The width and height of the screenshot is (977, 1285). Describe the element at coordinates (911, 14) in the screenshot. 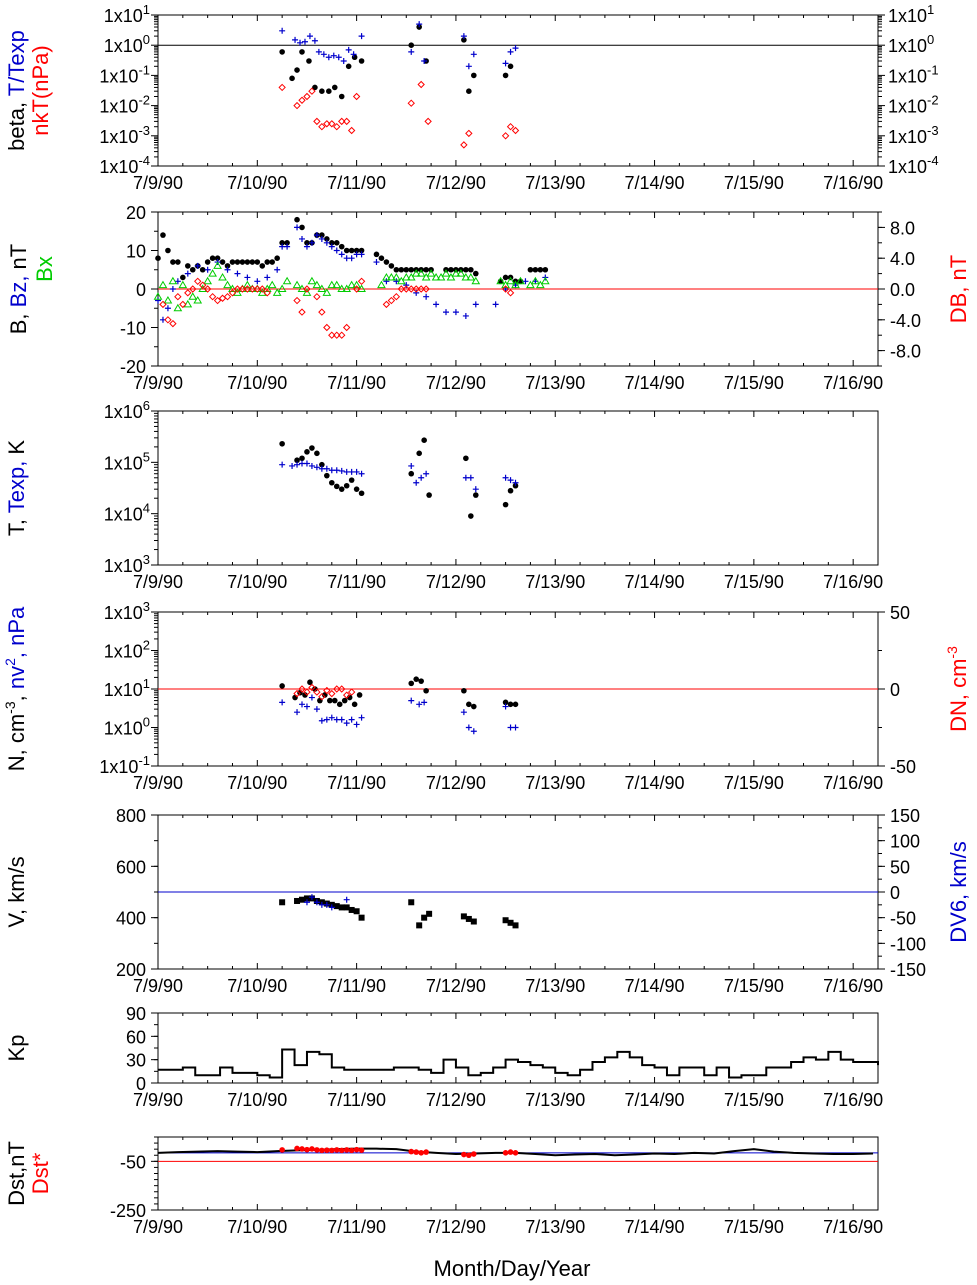

I see `y-tick-label-right: 1x10¹` at that location.